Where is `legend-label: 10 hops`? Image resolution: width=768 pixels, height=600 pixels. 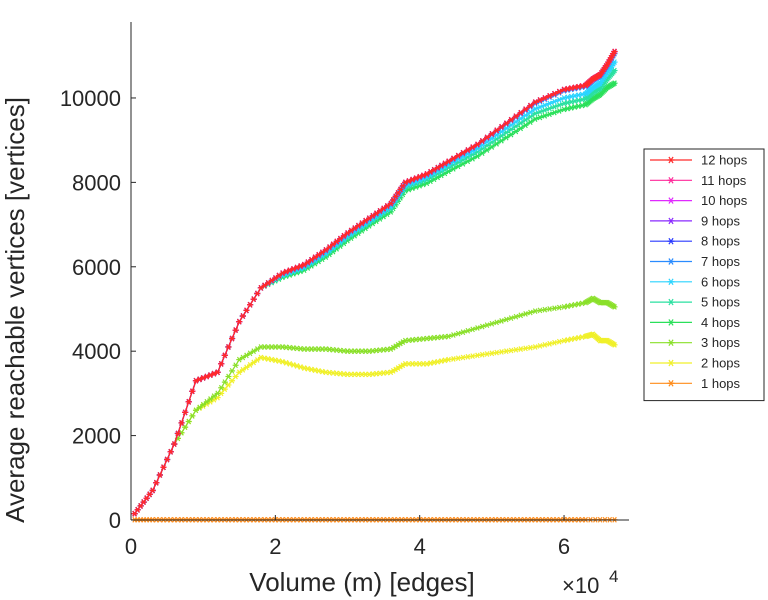
legend-label: 10 hops is located at coordinates (724, 200).